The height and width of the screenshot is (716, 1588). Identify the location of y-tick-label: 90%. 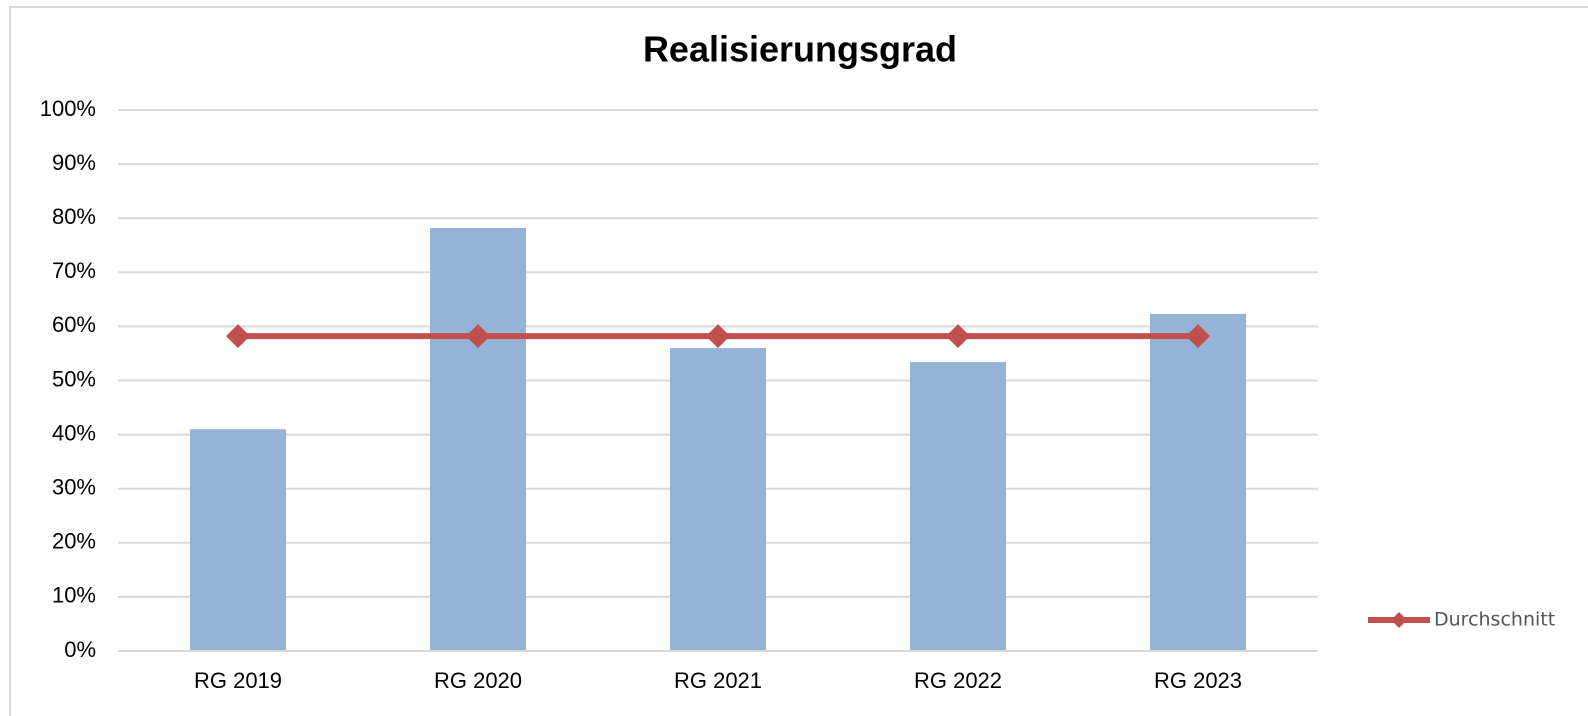
(74, 162).